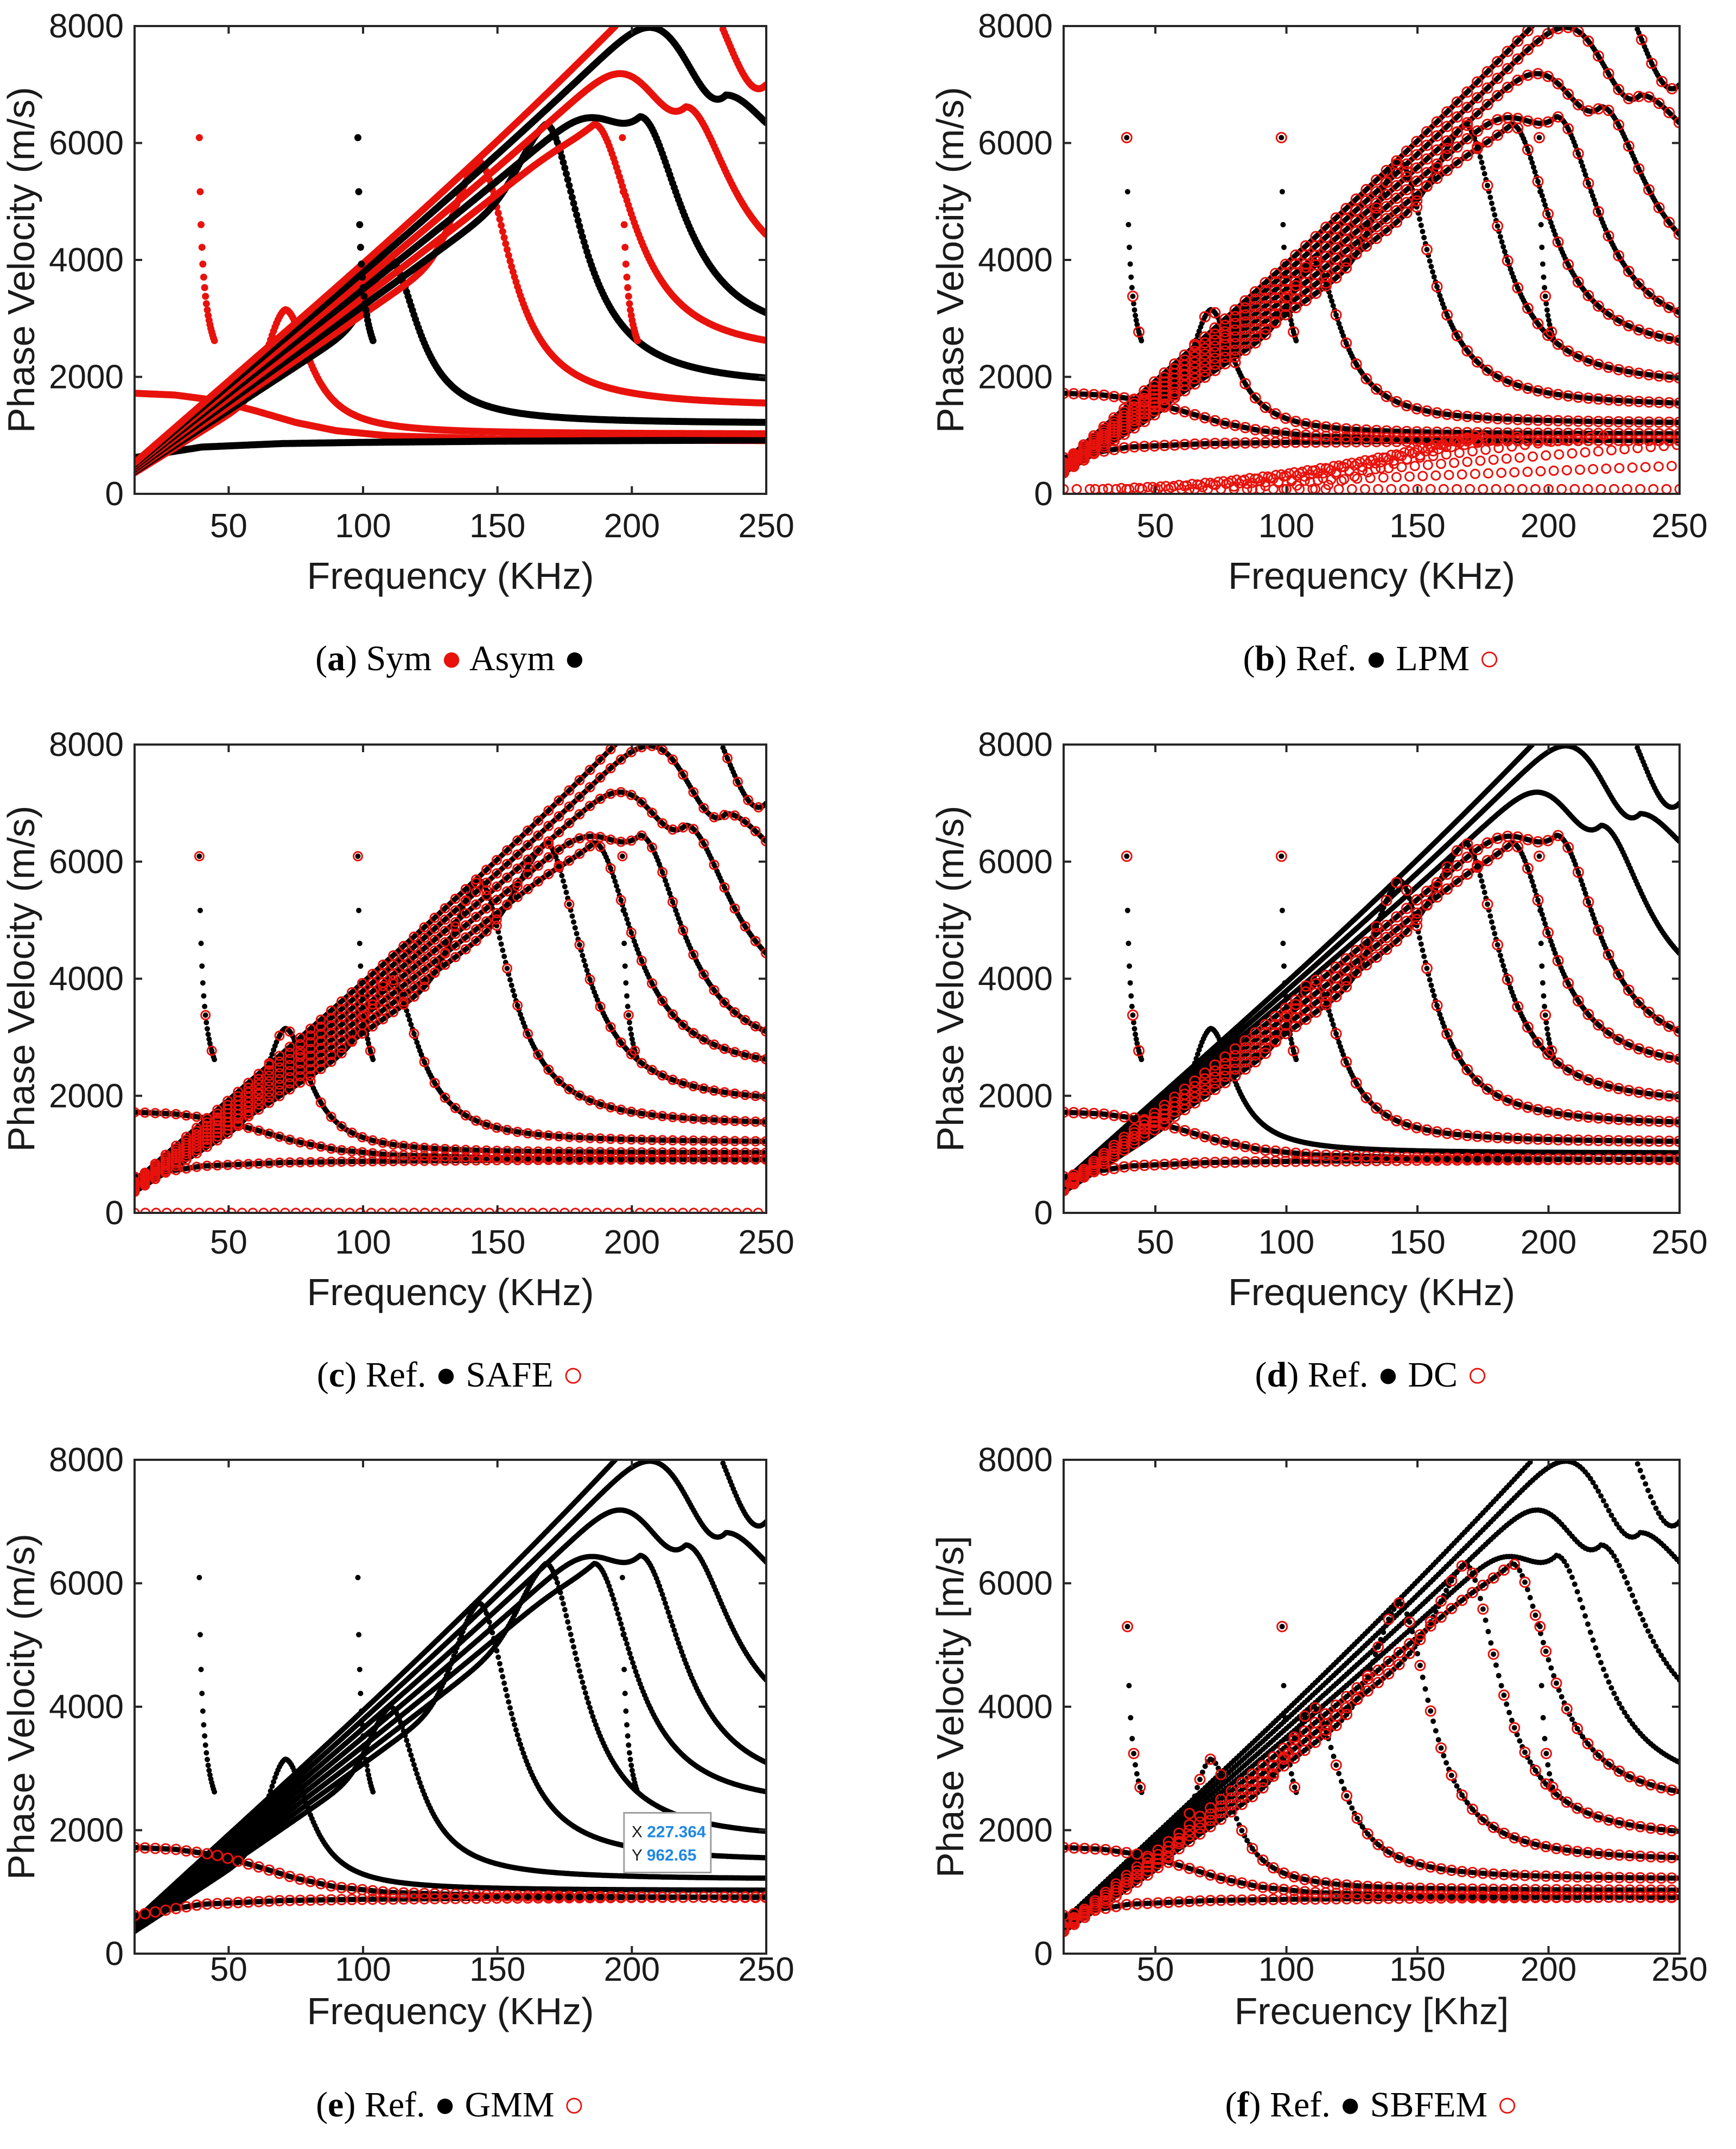 The image size is (1736, 2149). I want to click on y-tick-label-a-3: 6000, so click(87, 143).